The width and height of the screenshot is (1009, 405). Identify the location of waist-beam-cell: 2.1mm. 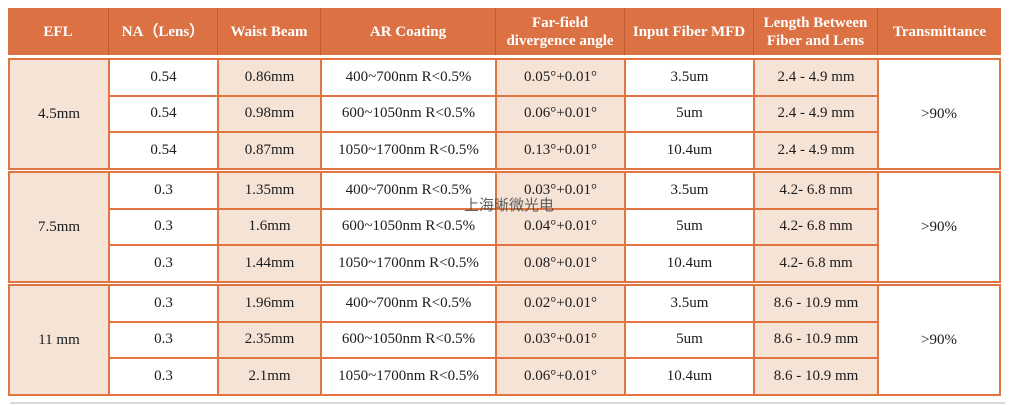
(269, 376).